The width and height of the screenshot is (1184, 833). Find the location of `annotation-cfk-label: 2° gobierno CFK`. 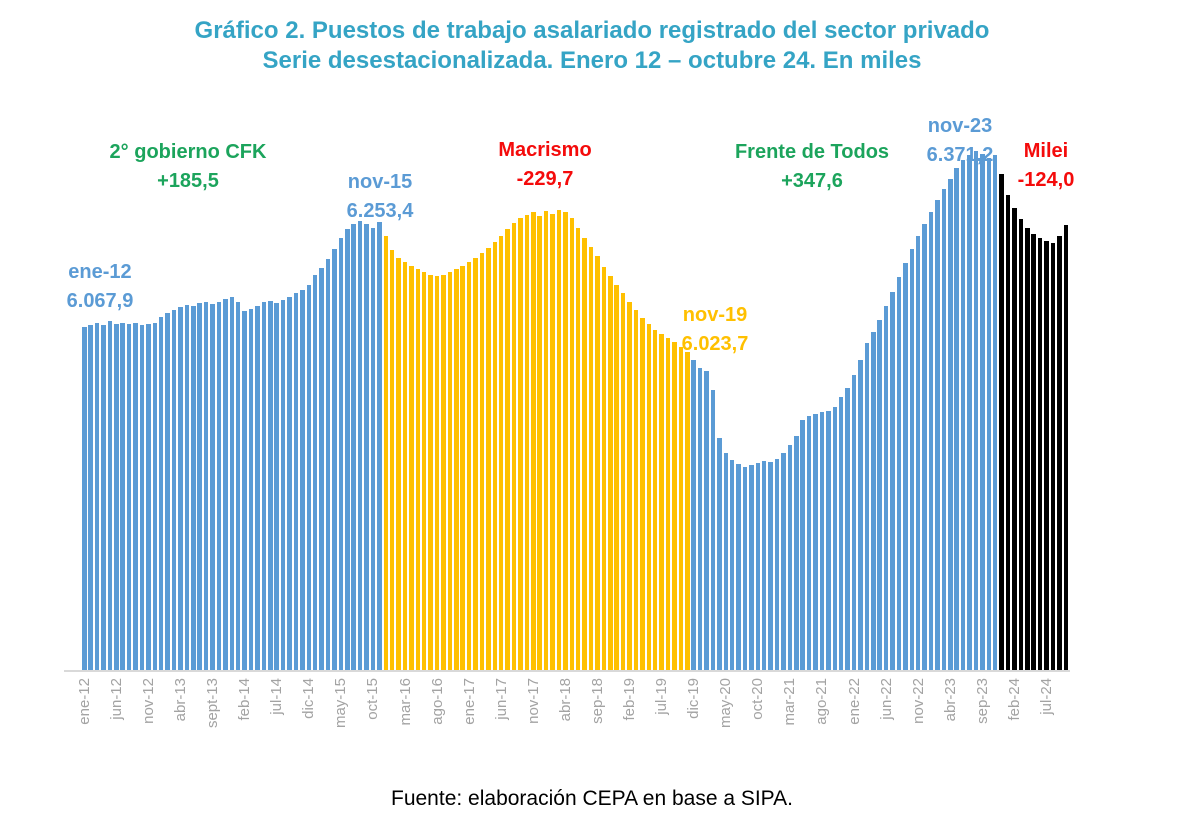

annotation-cfk-label: 2° gobierno CFK is located at coordinates (188, 152).